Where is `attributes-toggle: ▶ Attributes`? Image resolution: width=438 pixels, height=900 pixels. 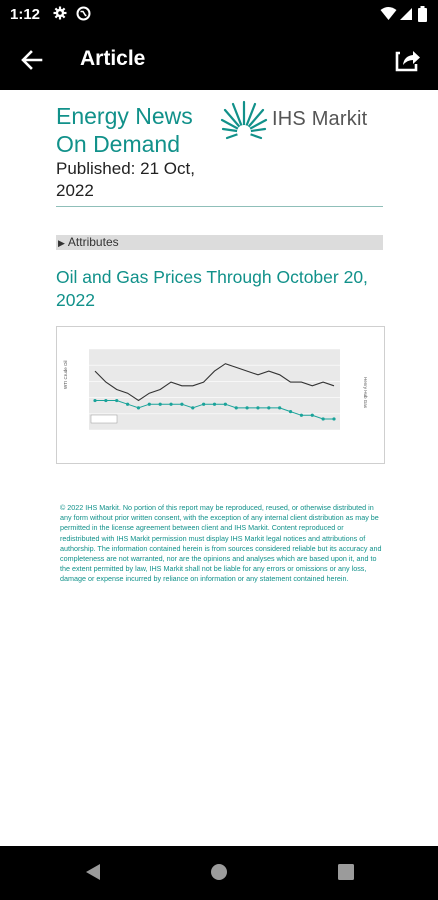
attributes-toggle: ▶ Attributes is located at coordinates (219, 242).